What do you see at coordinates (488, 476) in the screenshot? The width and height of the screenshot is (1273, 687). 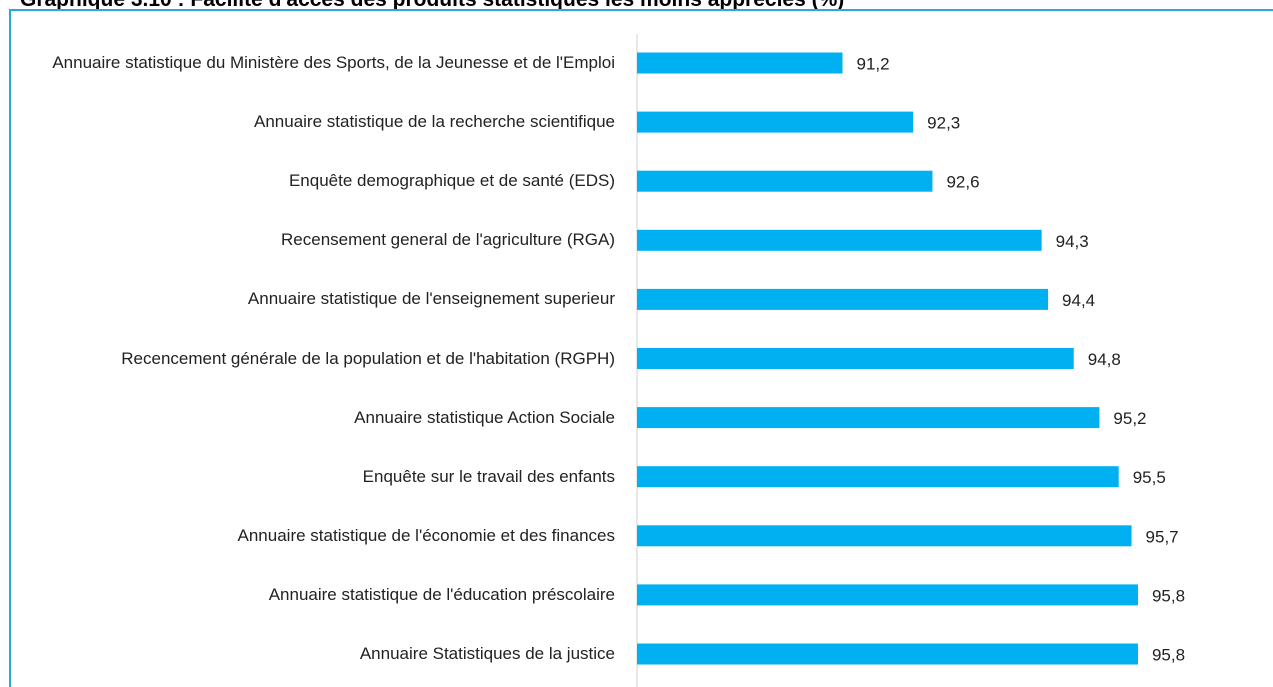 I see `category-label: Enquête sur le travail des enfants` at bounding box center [488, 476].